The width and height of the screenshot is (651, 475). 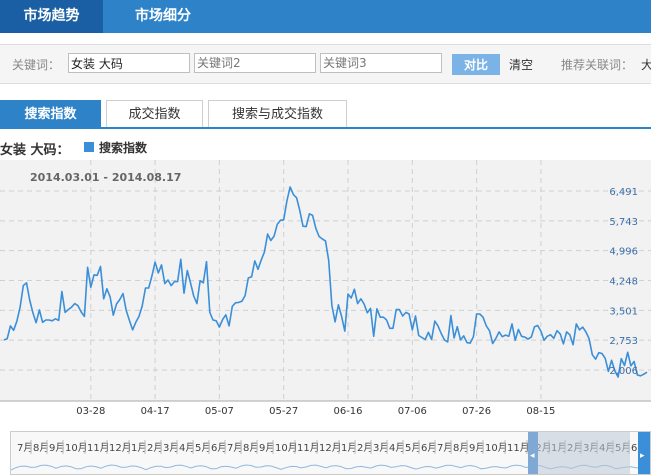 I want to click on y-axis-labels: 2,006 2,753 3,501 4,248 4,996 5,743 6,491, so click(x=623, y=282).